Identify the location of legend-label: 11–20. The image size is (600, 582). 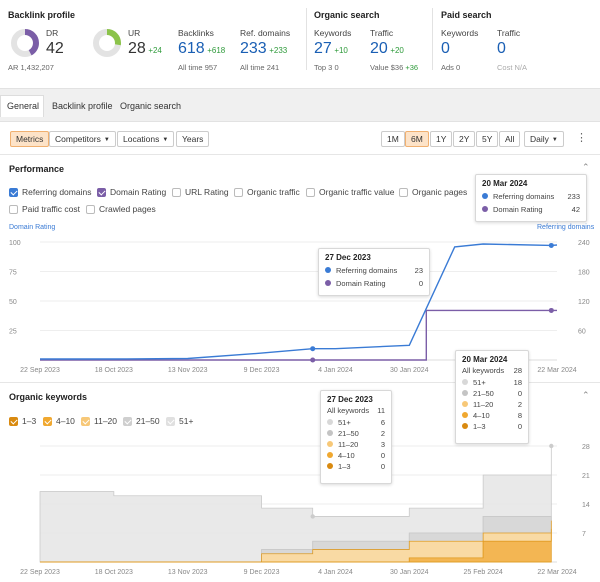
(106, 421).